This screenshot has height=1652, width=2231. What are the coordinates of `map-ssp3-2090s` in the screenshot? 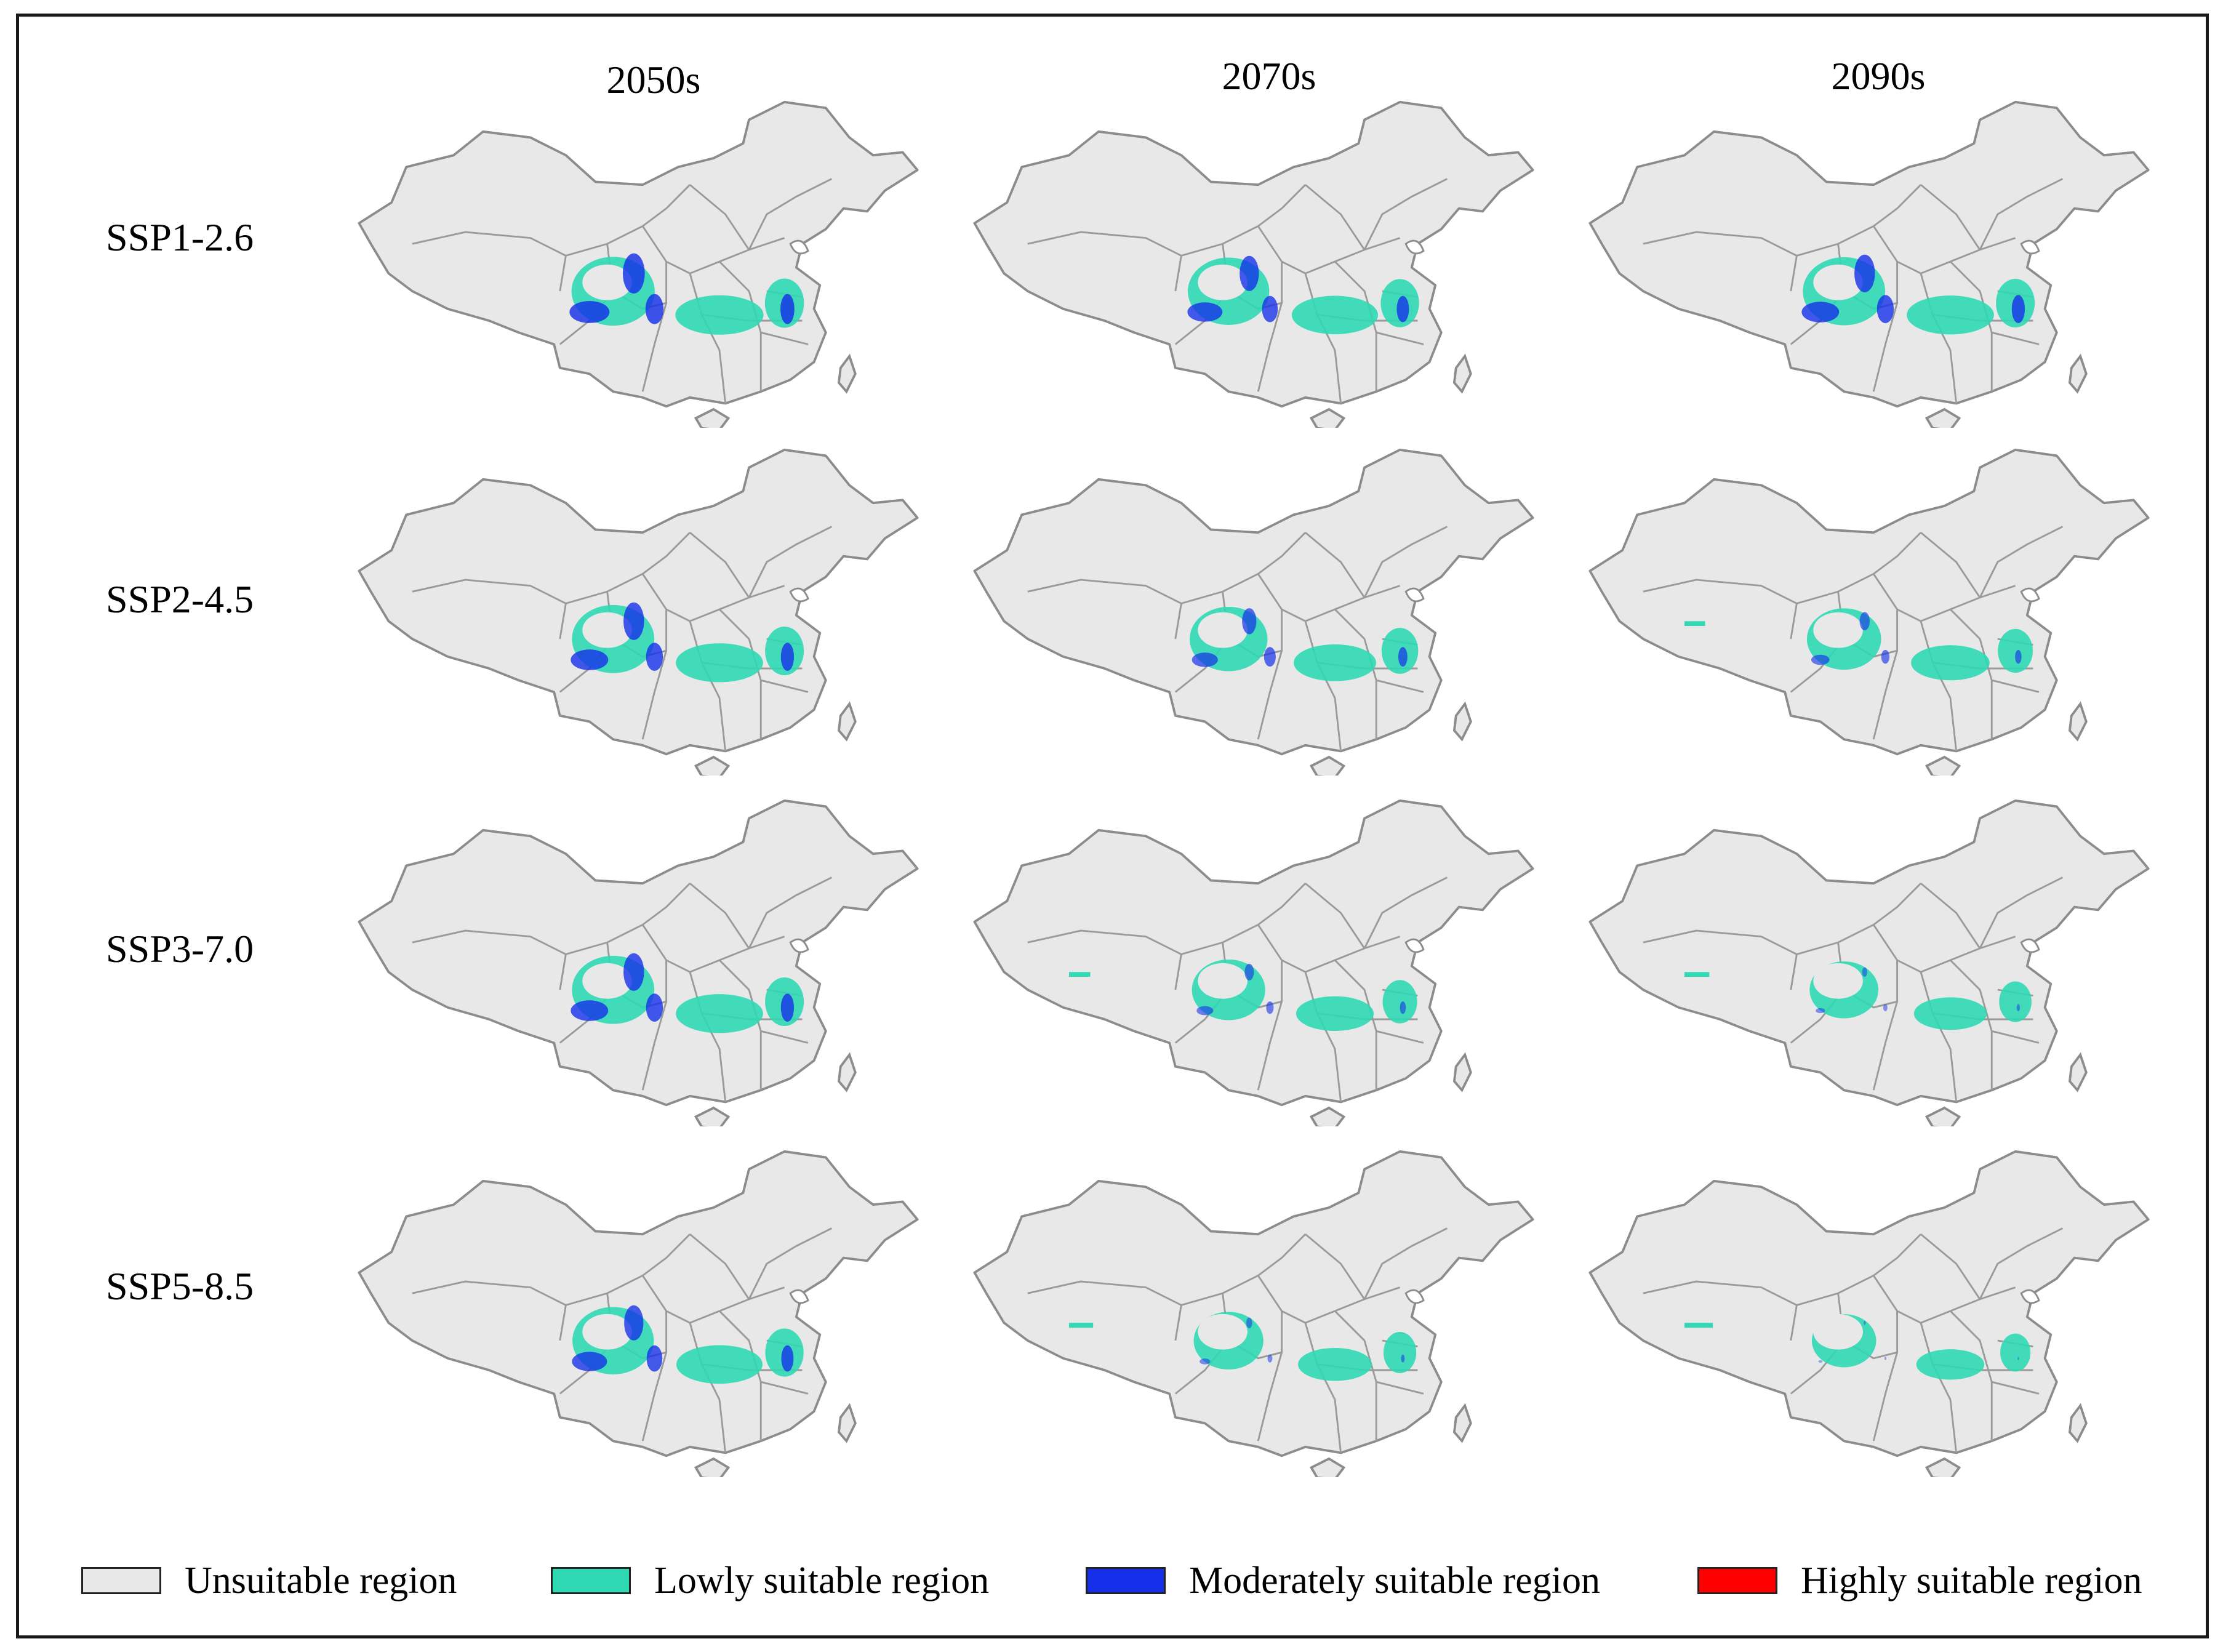 It's located at (1869, 962).